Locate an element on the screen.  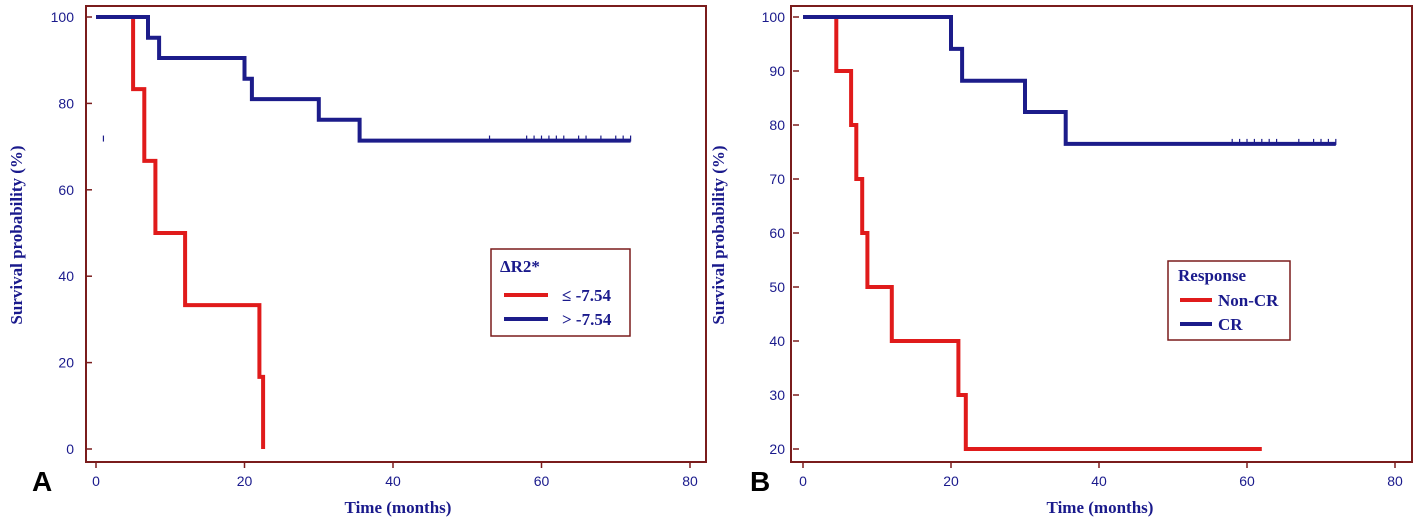
legend-a: ΔR2* ≤ -7.54 > -7.54 is located at coordinates (560, 292).